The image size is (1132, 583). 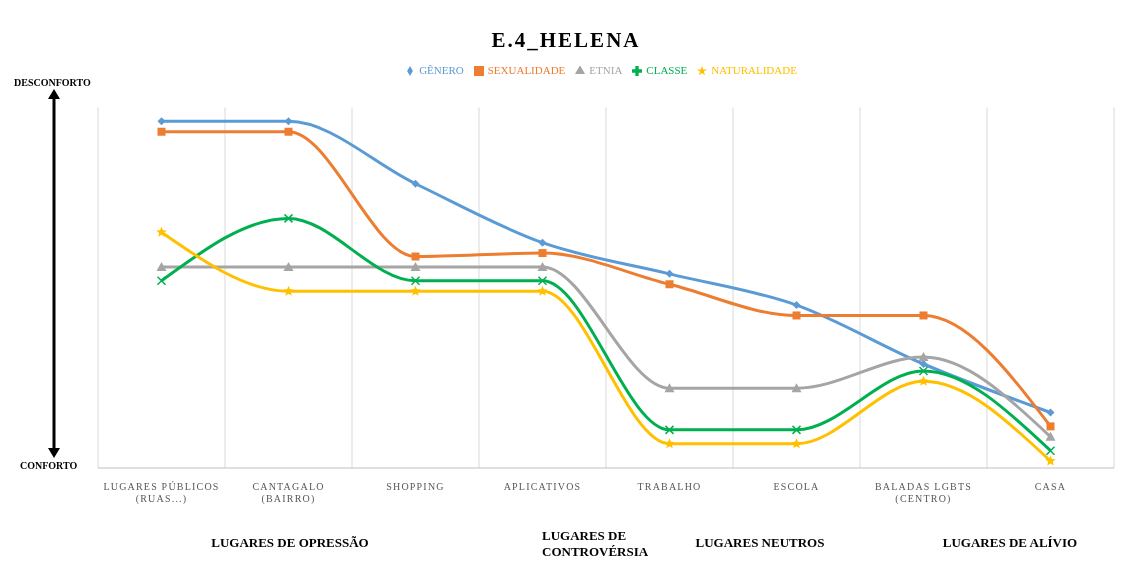 I want to click on x-tick-label: BALADAS LGBTS (CENTRO), so click(x=923, y=493).